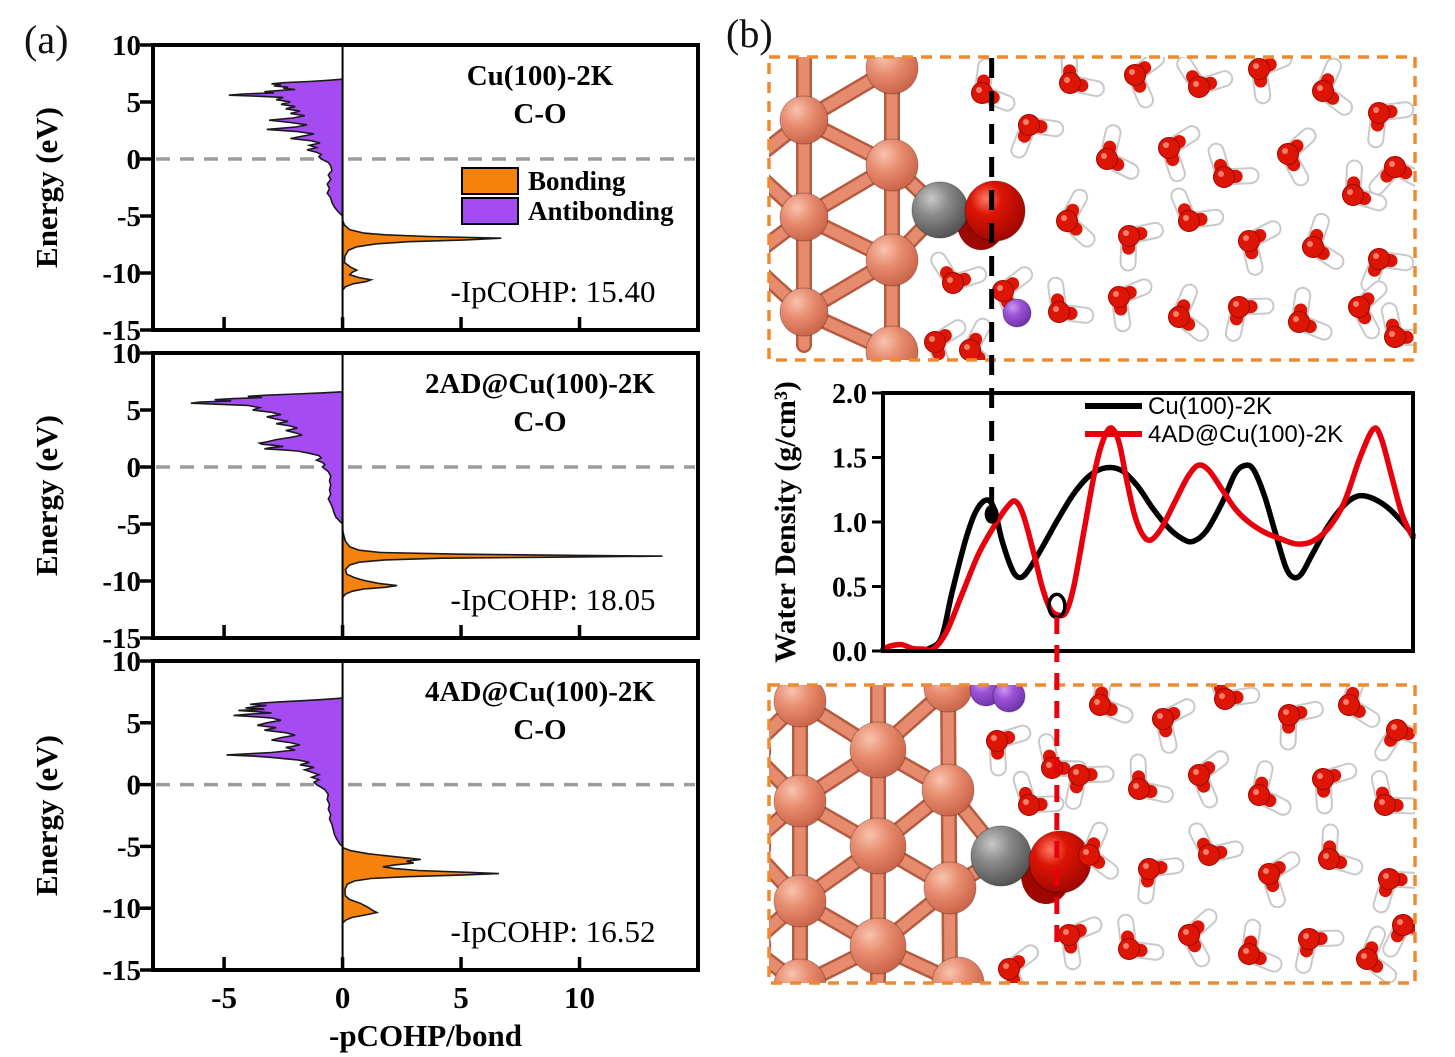  What do you see at coordinates (46, 39) in the screenshot?
I see `panel-a-label: (a)` at bounding box center [46, 39].